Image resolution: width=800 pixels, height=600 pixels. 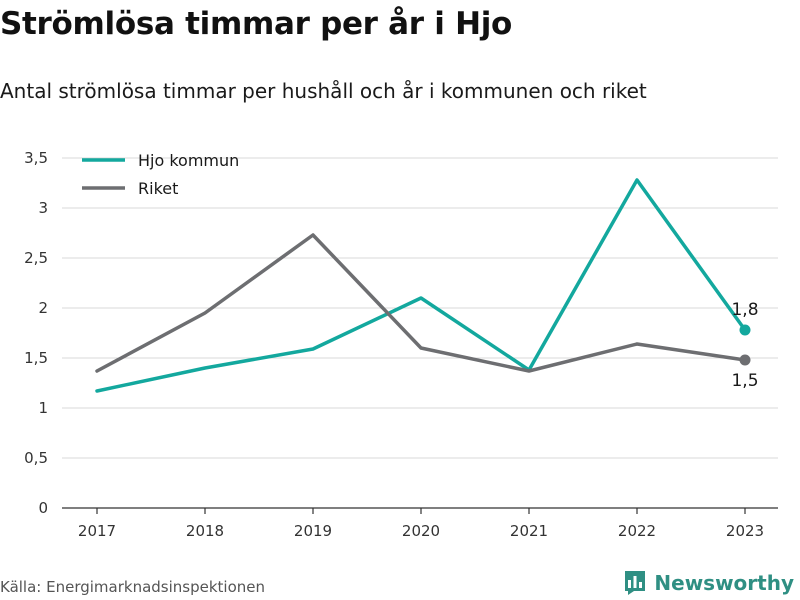 I want to click on x-tick-label: 2017, so click(x=97, y=531).